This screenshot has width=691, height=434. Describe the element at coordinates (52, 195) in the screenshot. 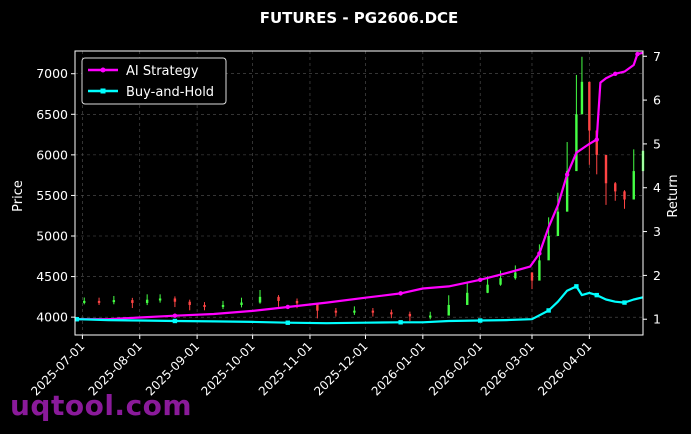

I see `y-tick-label: 5500` at that location.